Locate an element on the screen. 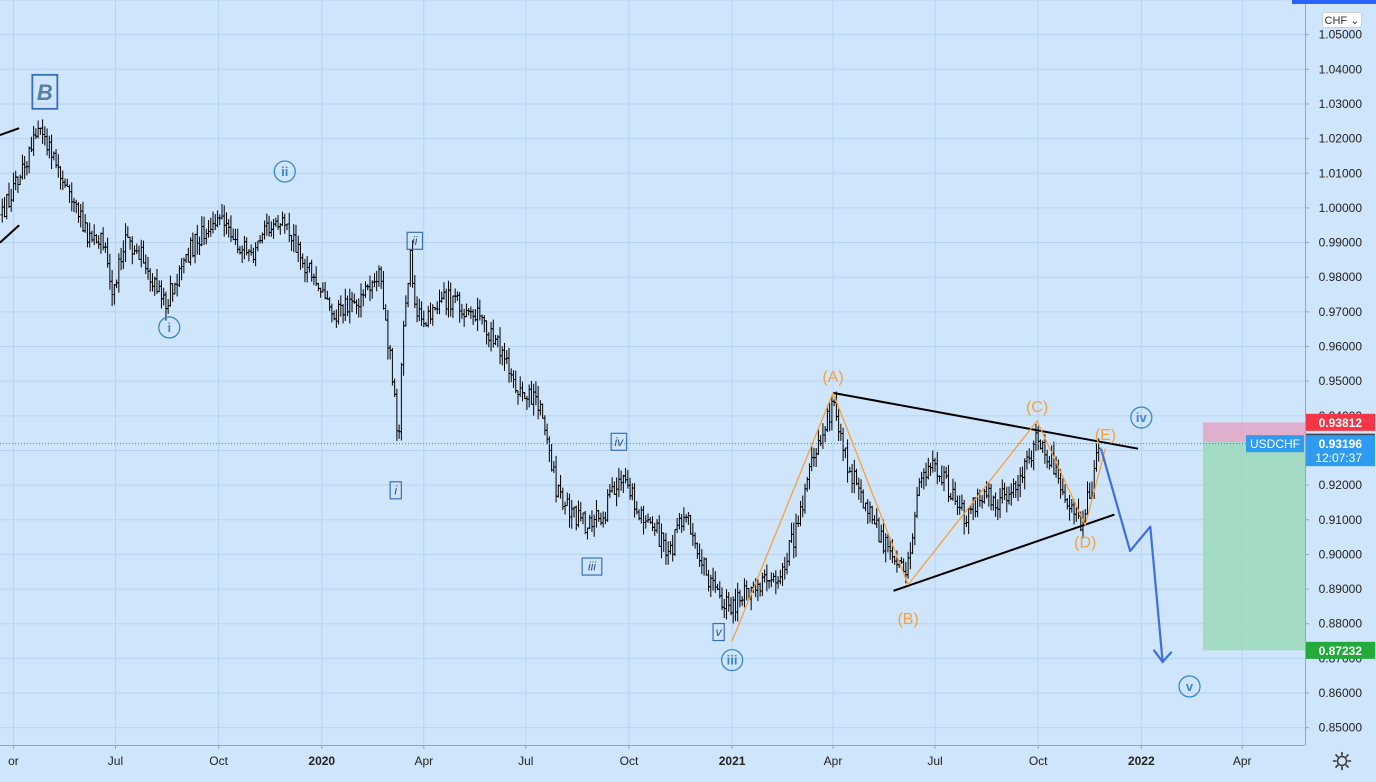  price-axis-label: 0.88000 is located at coordinates (1341, 624).